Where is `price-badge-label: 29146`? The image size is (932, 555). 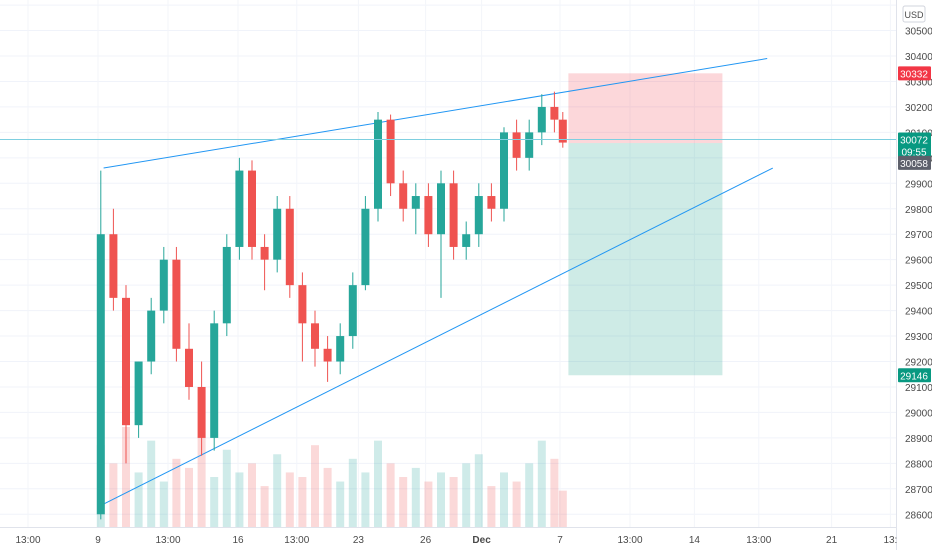 price-badge-label: 29146 is located at coordinates (914, 376).